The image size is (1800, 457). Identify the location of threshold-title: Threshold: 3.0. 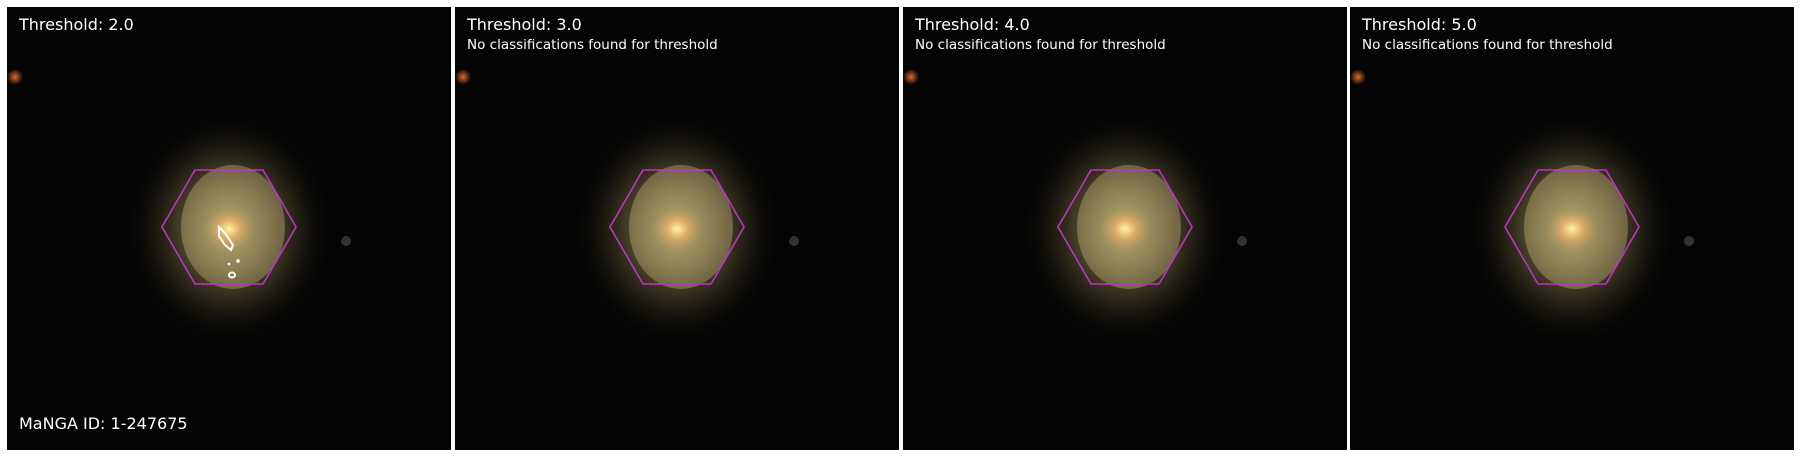
(524, 24).